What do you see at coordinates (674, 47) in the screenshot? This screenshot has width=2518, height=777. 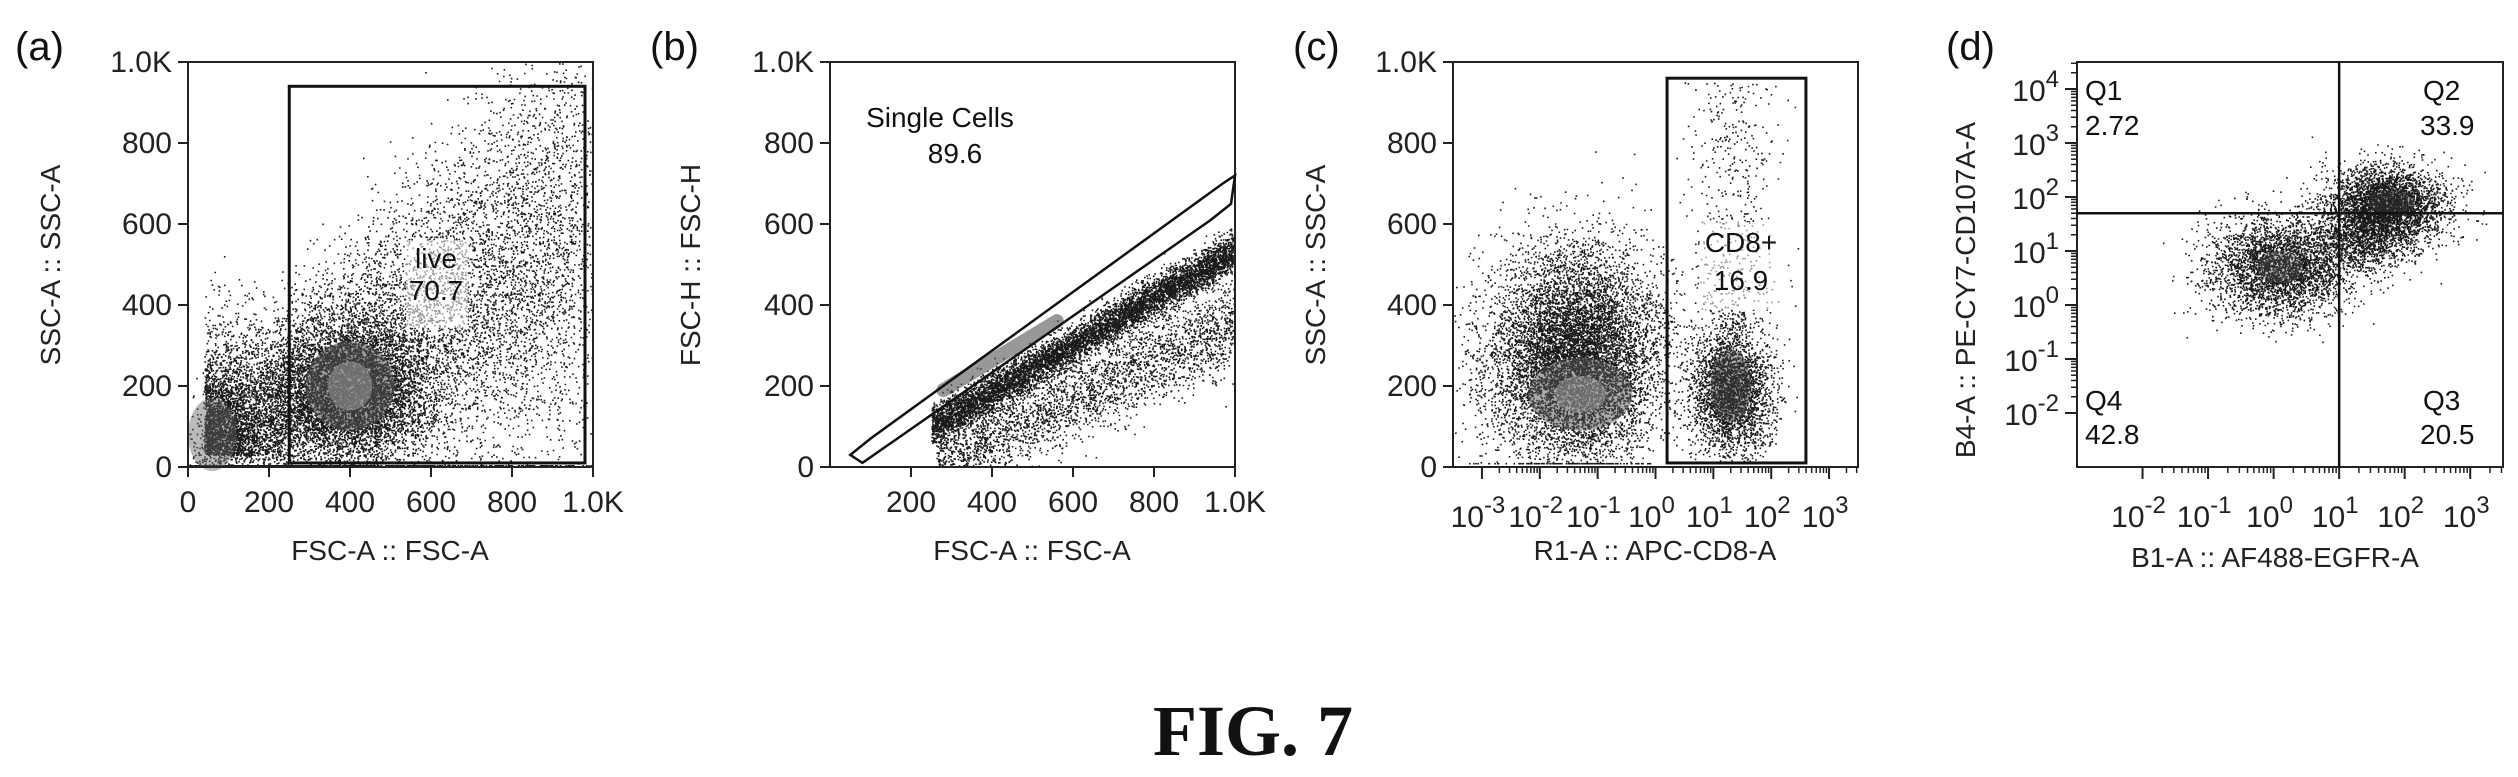 I see `panel-b-label: (b)` at bounding box center [674, 47].